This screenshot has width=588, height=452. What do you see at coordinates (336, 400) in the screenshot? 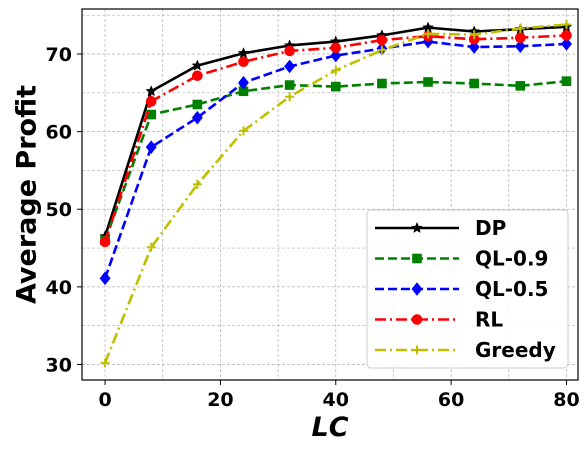
I see `x-tick-label: 40` at bounding box center [336, 400].